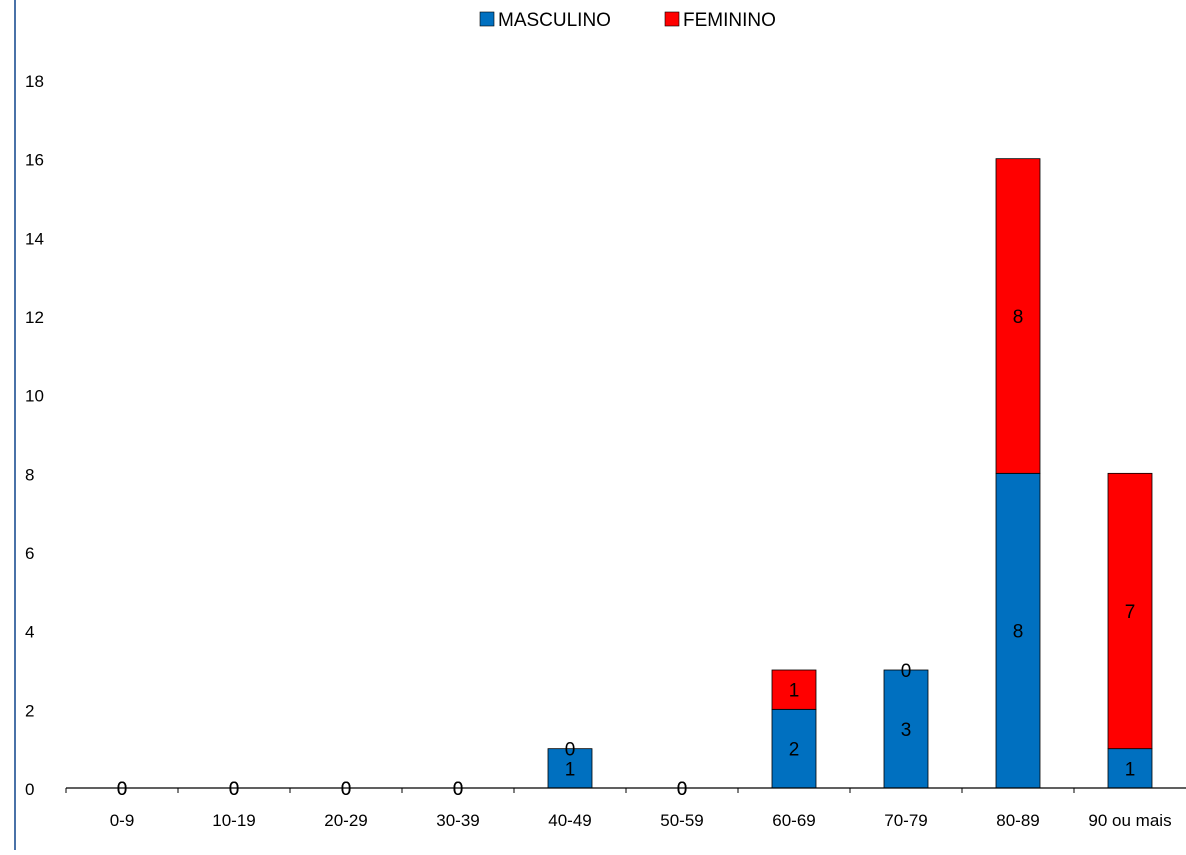 Image resolution: width=1186 pixels, height=855 pixels. I want to click on data-label-masculino-20-29: 0, so click(346, 789).